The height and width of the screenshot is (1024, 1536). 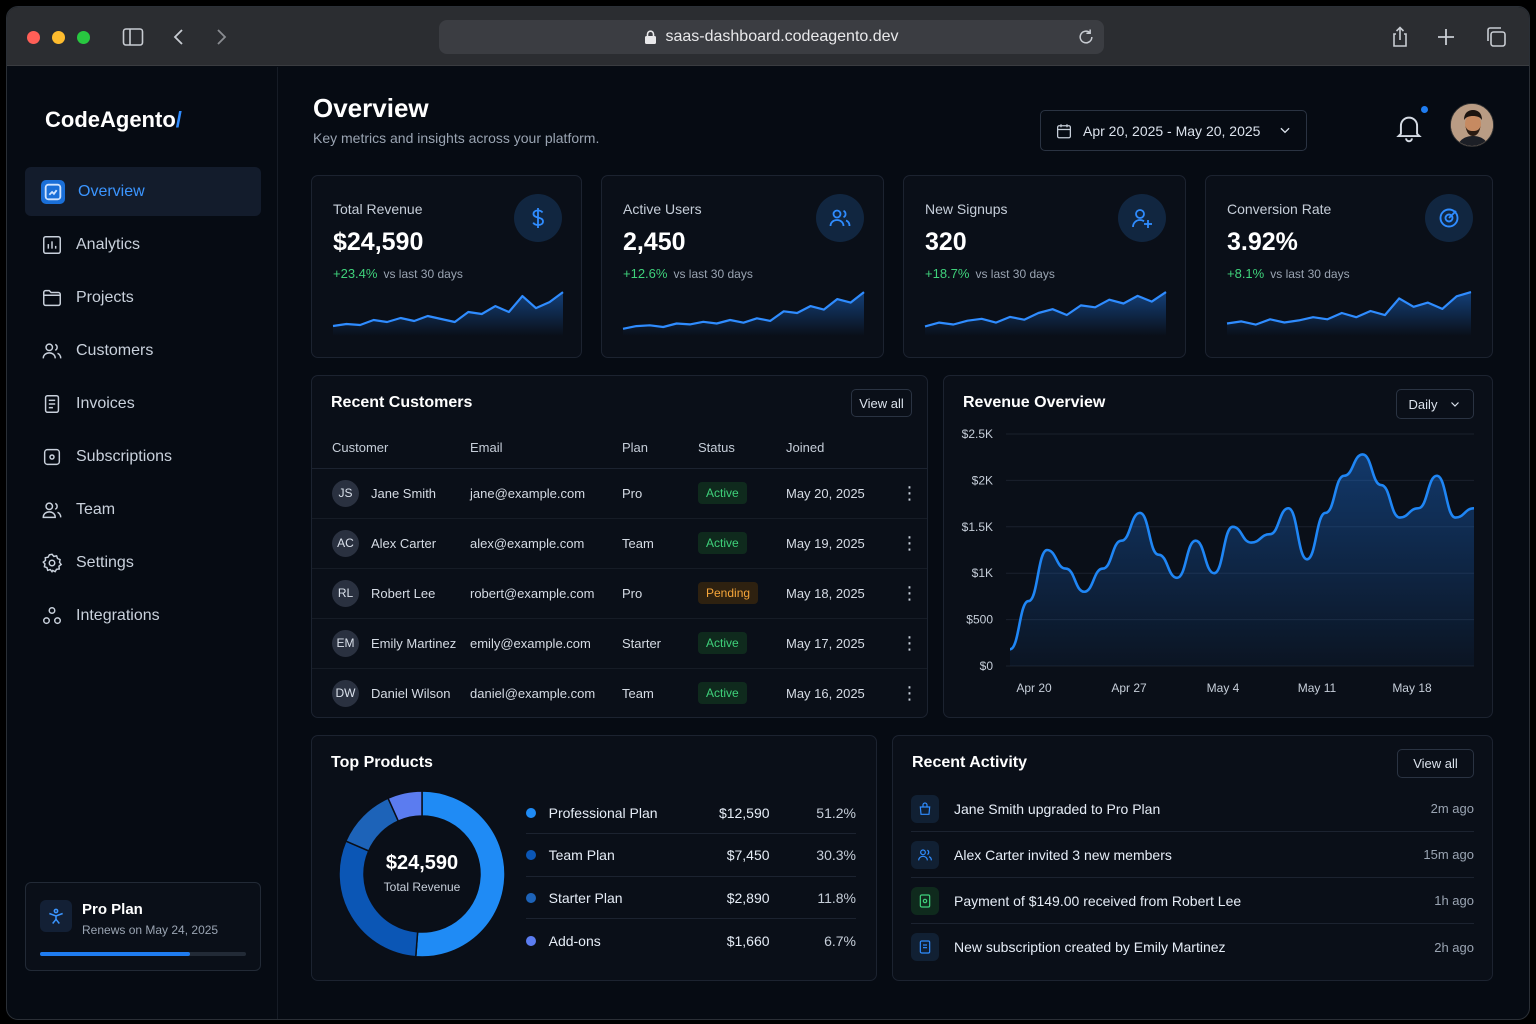 What do you see at coordinates (143, 244) in the screenshot?
I see `sidebar-item-analytics: Analytics` at bounding box center [143, 244].